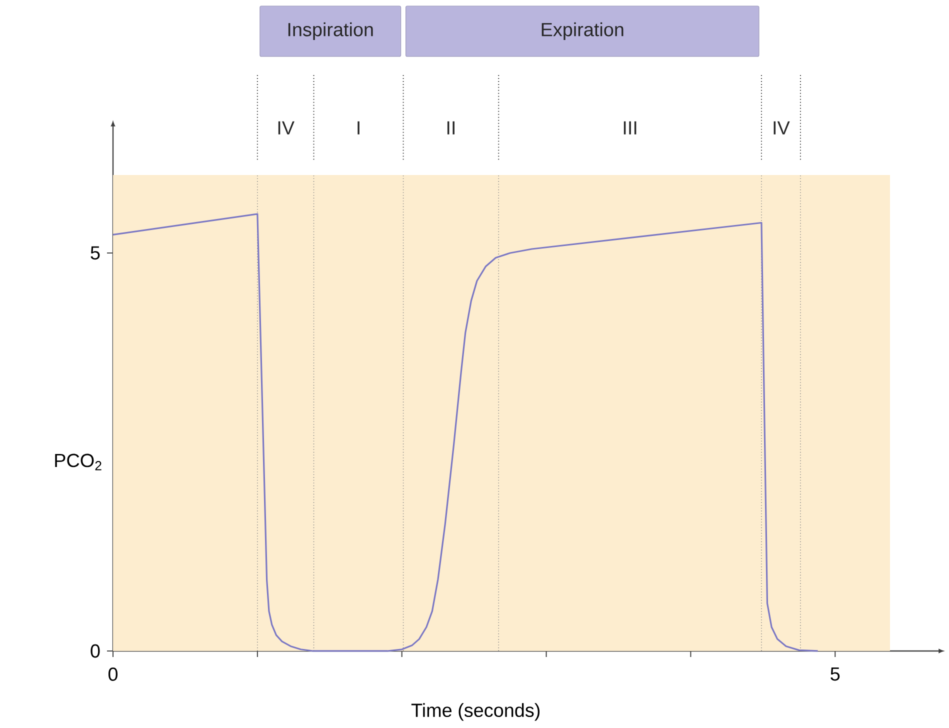  Describe the element at coordinates (450, 127) in the screenshot. I see `text: II` at that location.